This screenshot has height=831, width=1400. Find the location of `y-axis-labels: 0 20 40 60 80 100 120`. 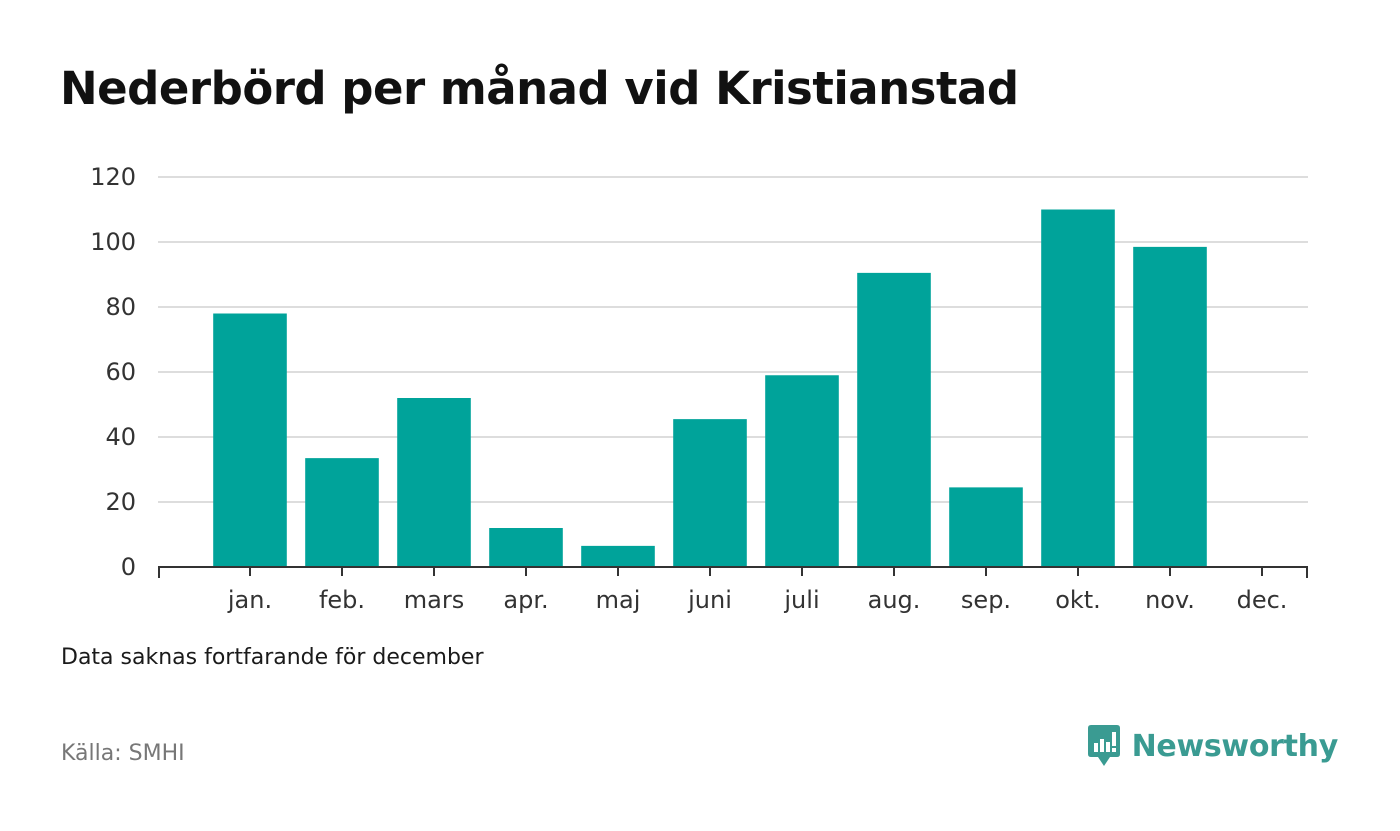

y-axis-labels: 0 20 40 60 80 100 120 is located at coordinates (113, 372).